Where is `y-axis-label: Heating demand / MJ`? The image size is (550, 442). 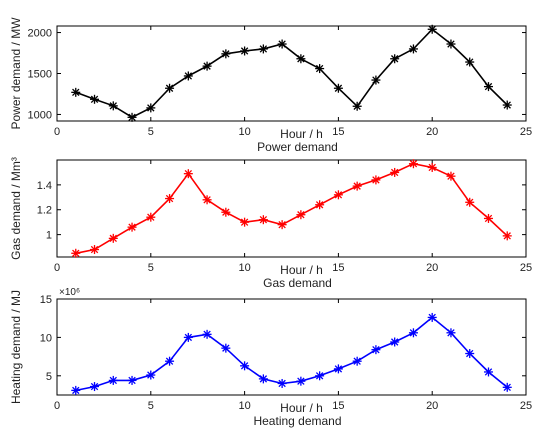
y-axis-label: Heating demand / MJ is located at coordinates (16, 347).